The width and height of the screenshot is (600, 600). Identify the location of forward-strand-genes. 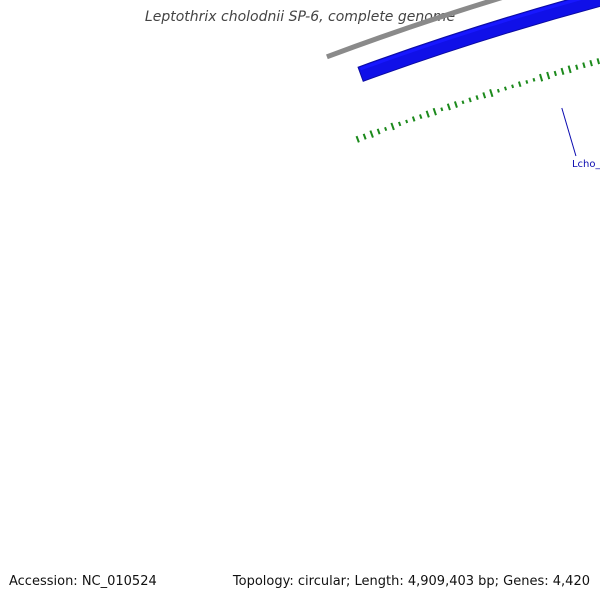
(478, 41).